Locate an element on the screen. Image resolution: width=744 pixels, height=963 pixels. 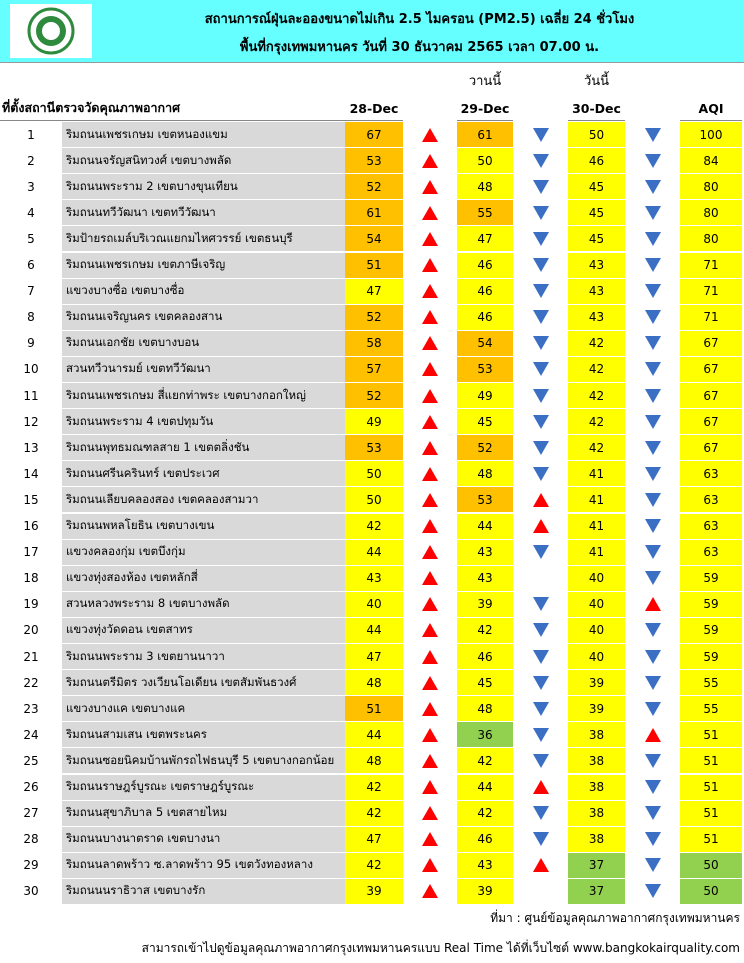
row-number: 8 is located at coordinates (31, 317).